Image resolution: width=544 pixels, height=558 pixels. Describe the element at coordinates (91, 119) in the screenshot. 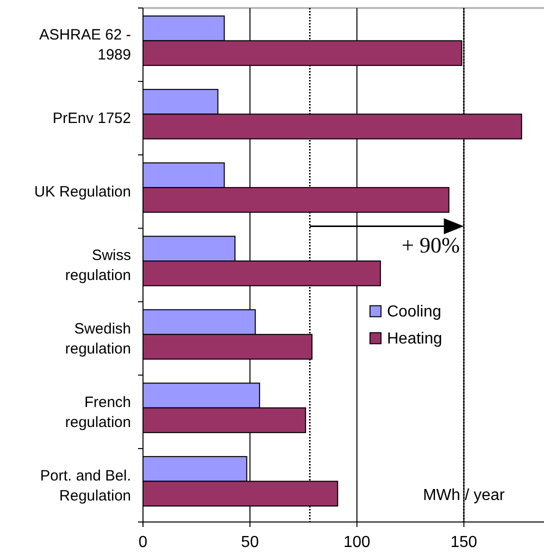

I see `y-tick-label: PrEnv 1752` at that location.